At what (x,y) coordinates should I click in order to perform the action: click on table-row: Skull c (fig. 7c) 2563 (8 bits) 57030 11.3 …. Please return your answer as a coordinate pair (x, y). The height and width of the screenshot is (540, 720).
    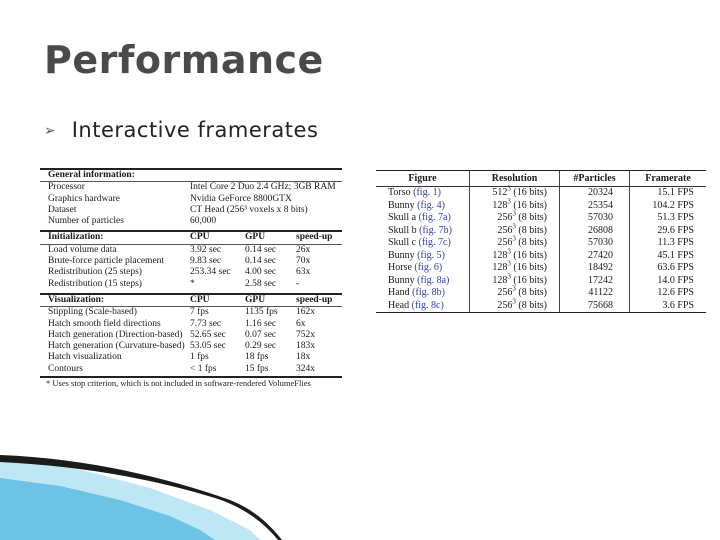
    Looking at the image, I should click on (541, 242).